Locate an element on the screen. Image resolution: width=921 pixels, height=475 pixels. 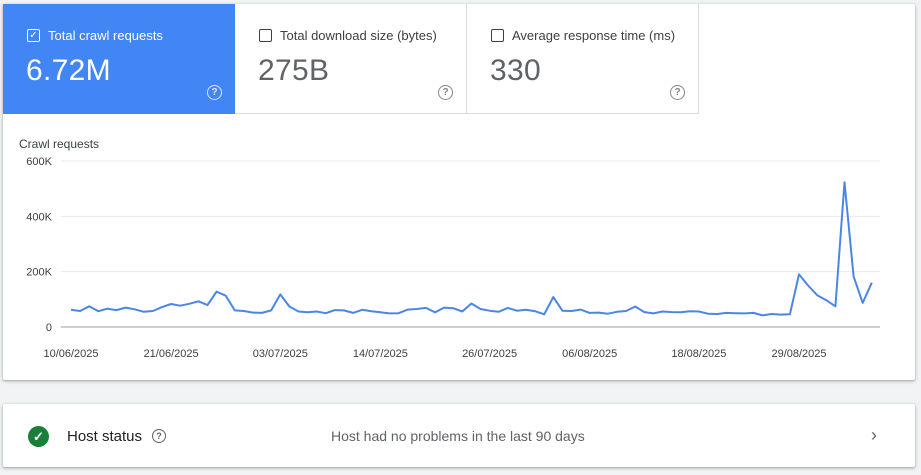
metric-value: 6.72M is located at coordinates (68, 70).